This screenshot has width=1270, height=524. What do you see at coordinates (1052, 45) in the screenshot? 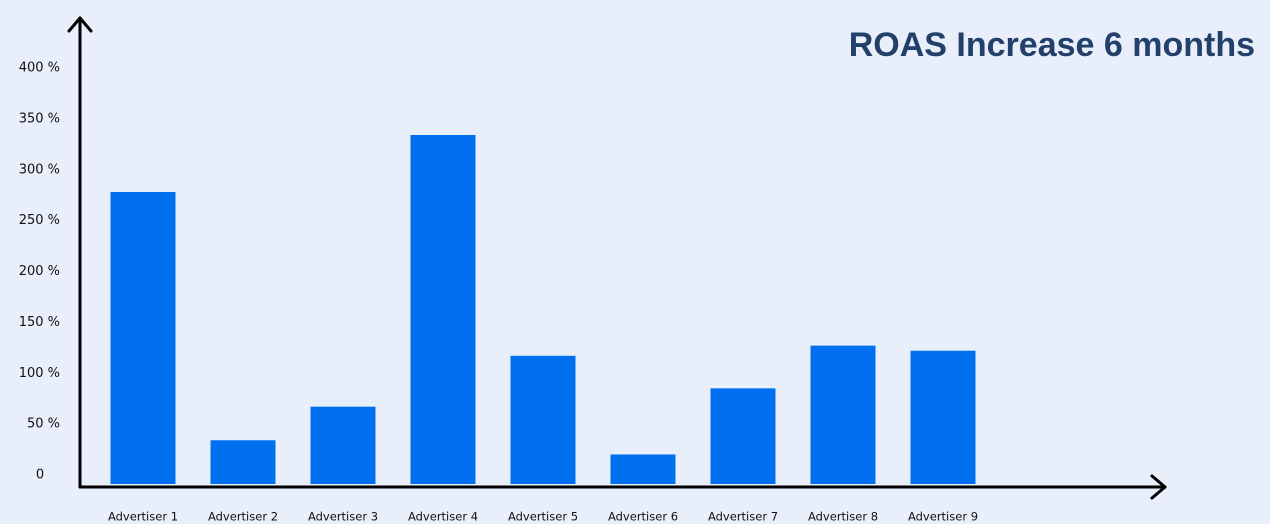
I see `chart-title: ROAS Increase 6 months` at bounding box center [1052, 45].